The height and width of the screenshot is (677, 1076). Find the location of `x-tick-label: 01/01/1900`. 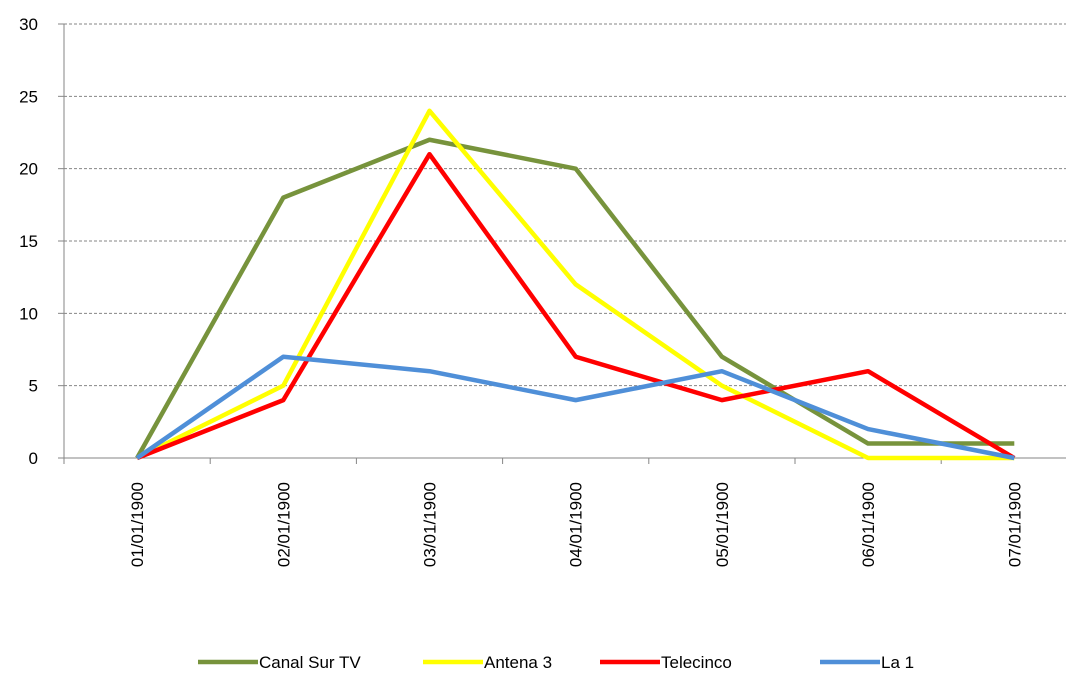

x-tick-label: 01/01/1900 is located at coordinates (137, 524).